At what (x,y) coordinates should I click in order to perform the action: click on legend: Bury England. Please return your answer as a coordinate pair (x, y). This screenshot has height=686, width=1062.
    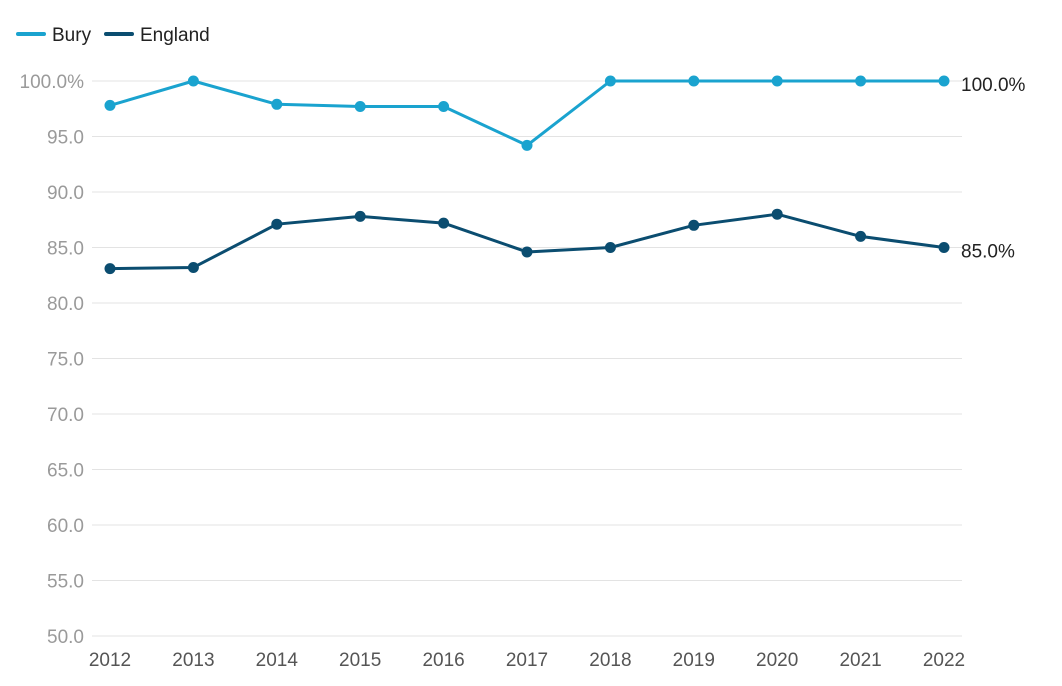
    Looking at the image, I should click on (113, 35).